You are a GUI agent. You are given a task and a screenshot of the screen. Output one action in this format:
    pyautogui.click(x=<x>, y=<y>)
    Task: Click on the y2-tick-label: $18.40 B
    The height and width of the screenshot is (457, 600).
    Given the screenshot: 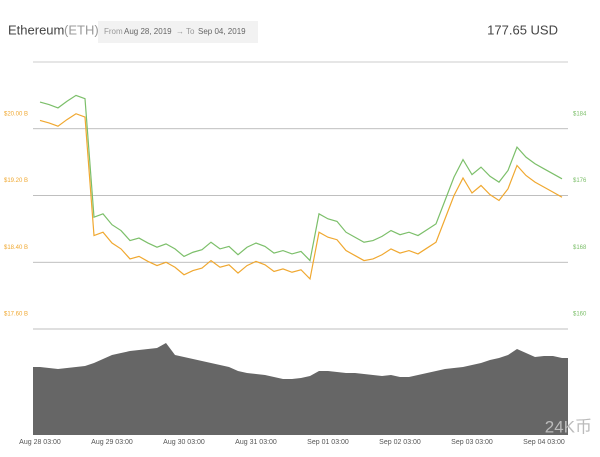 What is the action you would take?
    pyautogui.click(x=16, y=248)
    